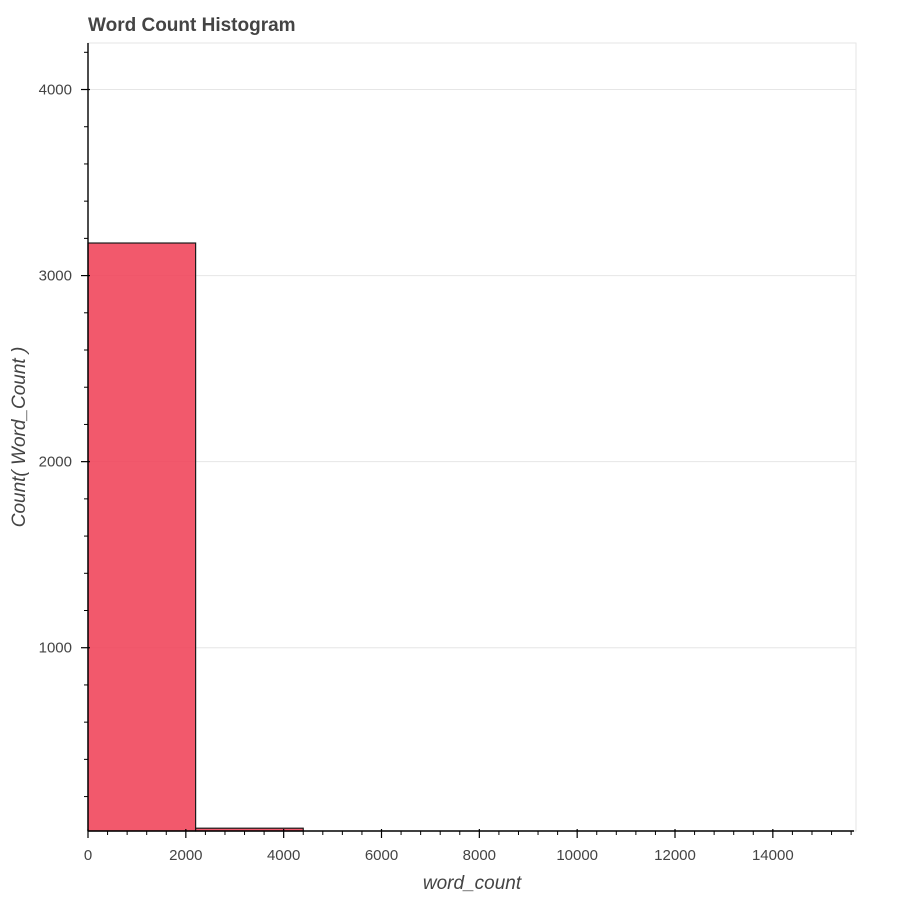  Describe the element at coordinates (773, 855) in the screenshot. I see `x-tick-label: 14000` at that location.